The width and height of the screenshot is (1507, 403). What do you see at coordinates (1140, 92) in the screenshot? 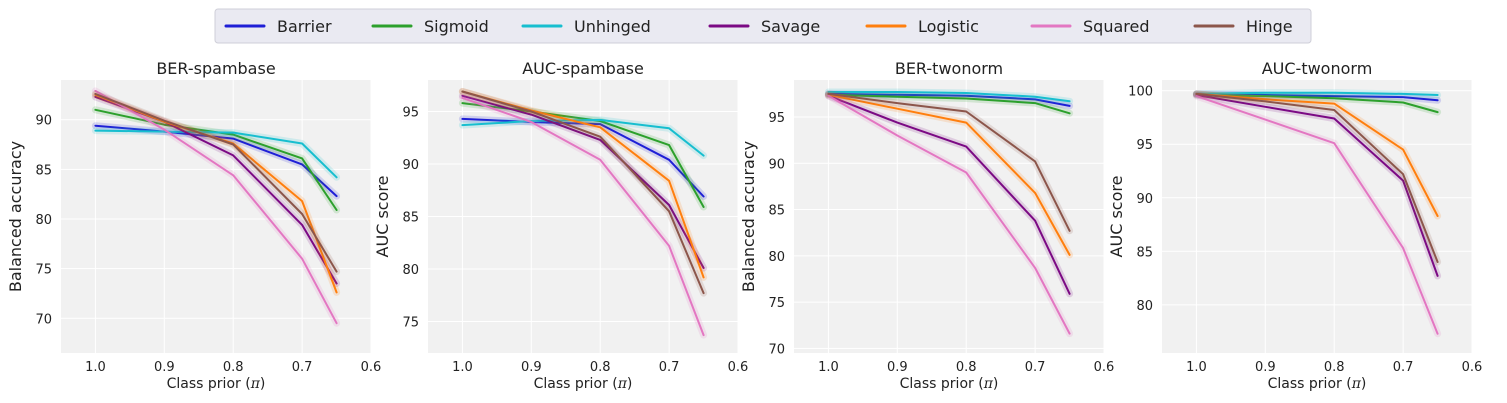
I see `y-tick-label: 100` at bounding box center [1140, 92].